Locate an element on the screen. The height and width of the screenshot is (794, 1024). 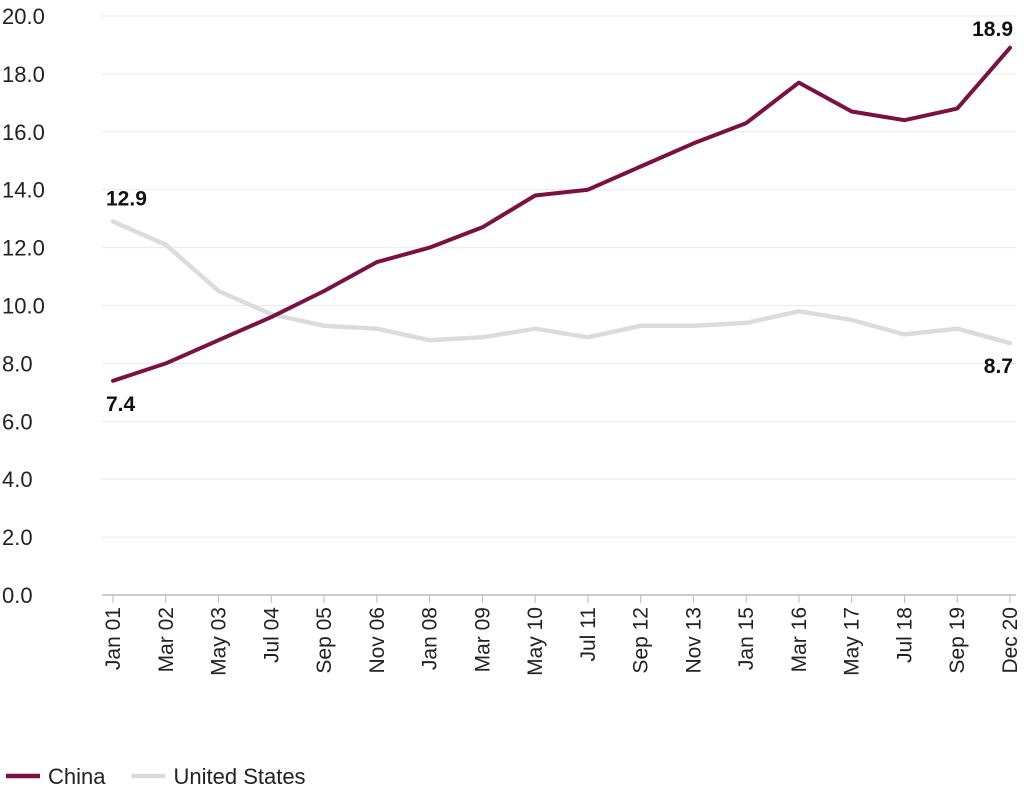
series-line-united-states is located at coordinates (561, 282).